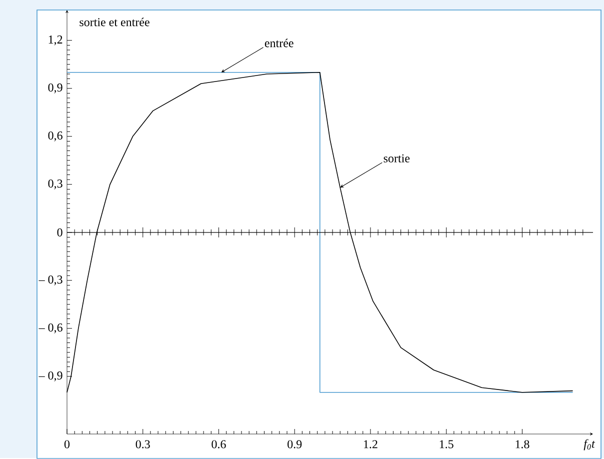 This screenshot has width=604, height=459. What do you see at coordinates (55, 89) in the screenshot?
I see `y-tick-label: 0,9` at bounding box center [55, 89].